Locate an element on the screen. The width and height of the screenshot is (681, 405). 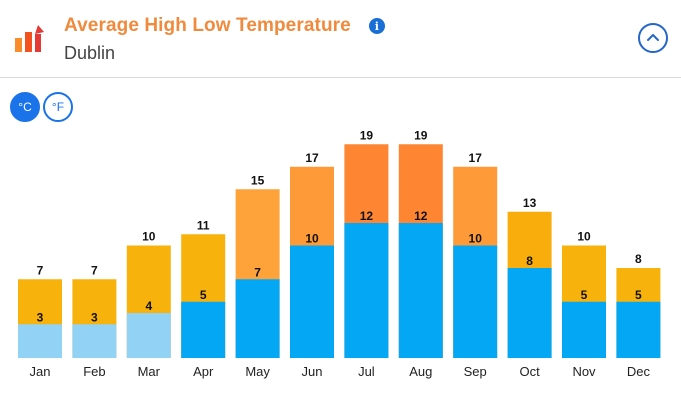
high-value-label: 13 is located at coordinates (530, 203).